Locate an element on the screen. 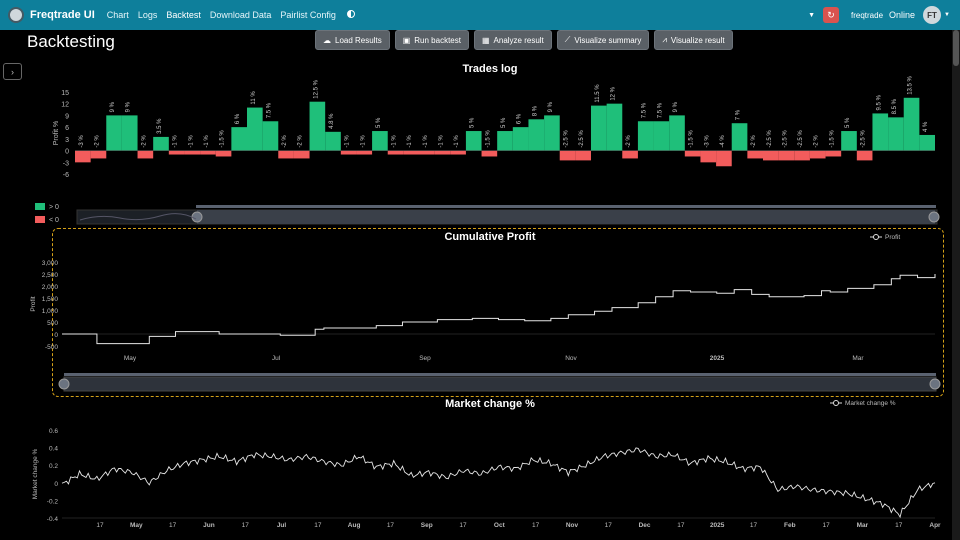  page-scrollbar-thumb is located at coordinates (956, 48).